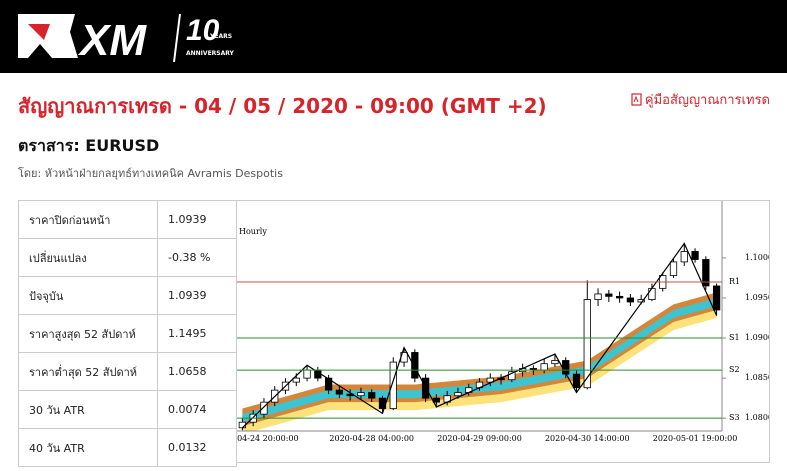 The width and height of the screenshot is (787, 471). I want to click on x-tick-label: 2020-05-01 19:00:00, so click(695, 438).